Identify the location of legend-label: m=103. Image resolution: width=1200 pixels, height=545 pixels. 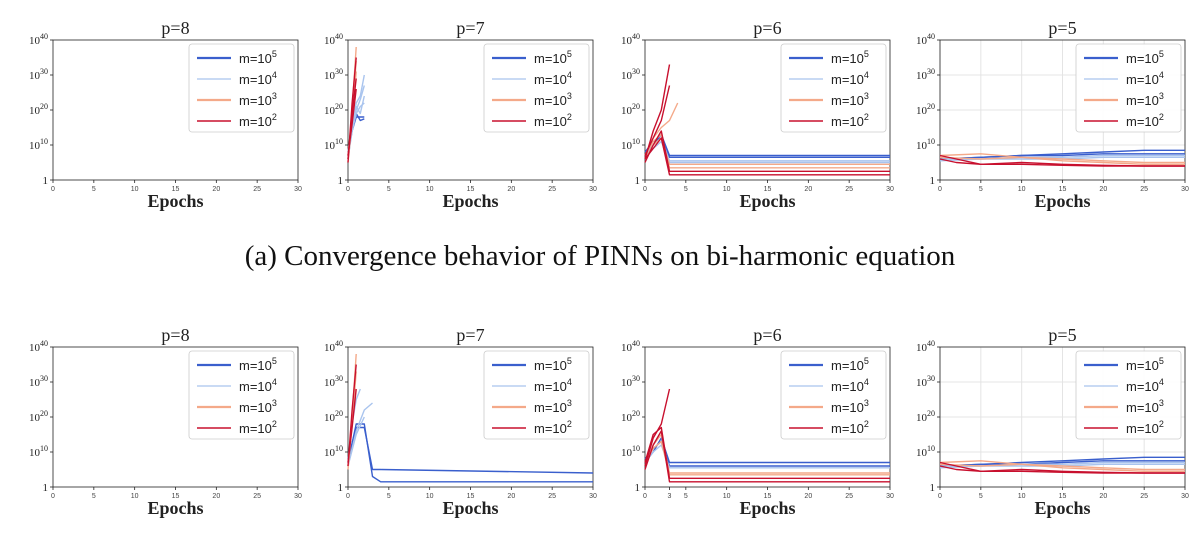
(850, 99).